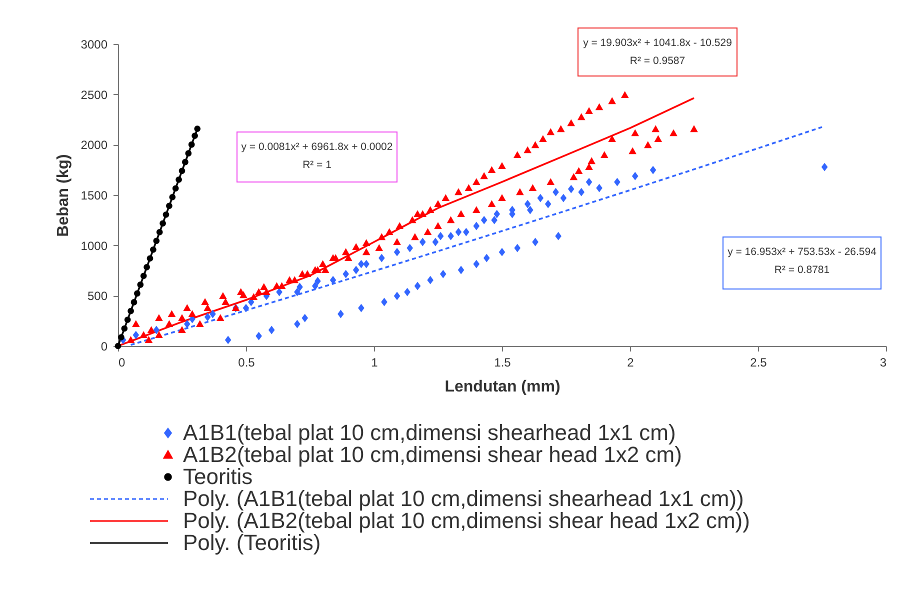 This screenshot has width=908, height=601. Describe the element at coordinates (630, 363) in the screenshot. I see `x-tick-label: 2` at that location.